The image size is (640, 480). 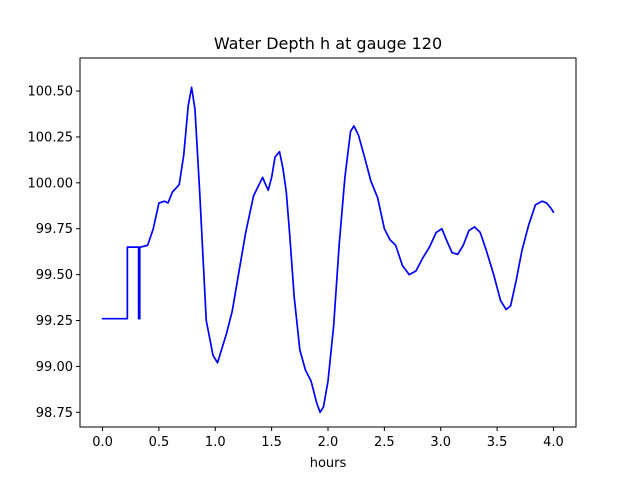 What do you see at coordinates (51, 183) in the screenshot?
I see `y-tick-label: 100.00` at bounding box center [51, 183].